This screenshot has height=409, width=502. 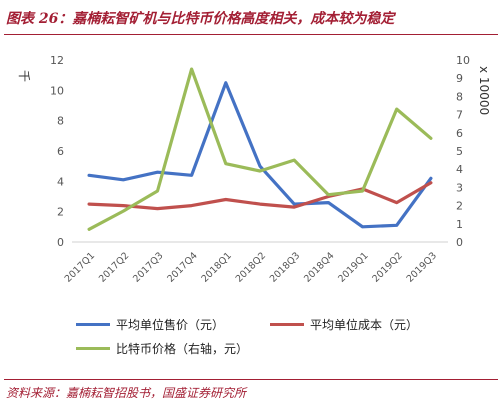 I want to click on y-right-tick-label: 3, so click(x=459, y=187).